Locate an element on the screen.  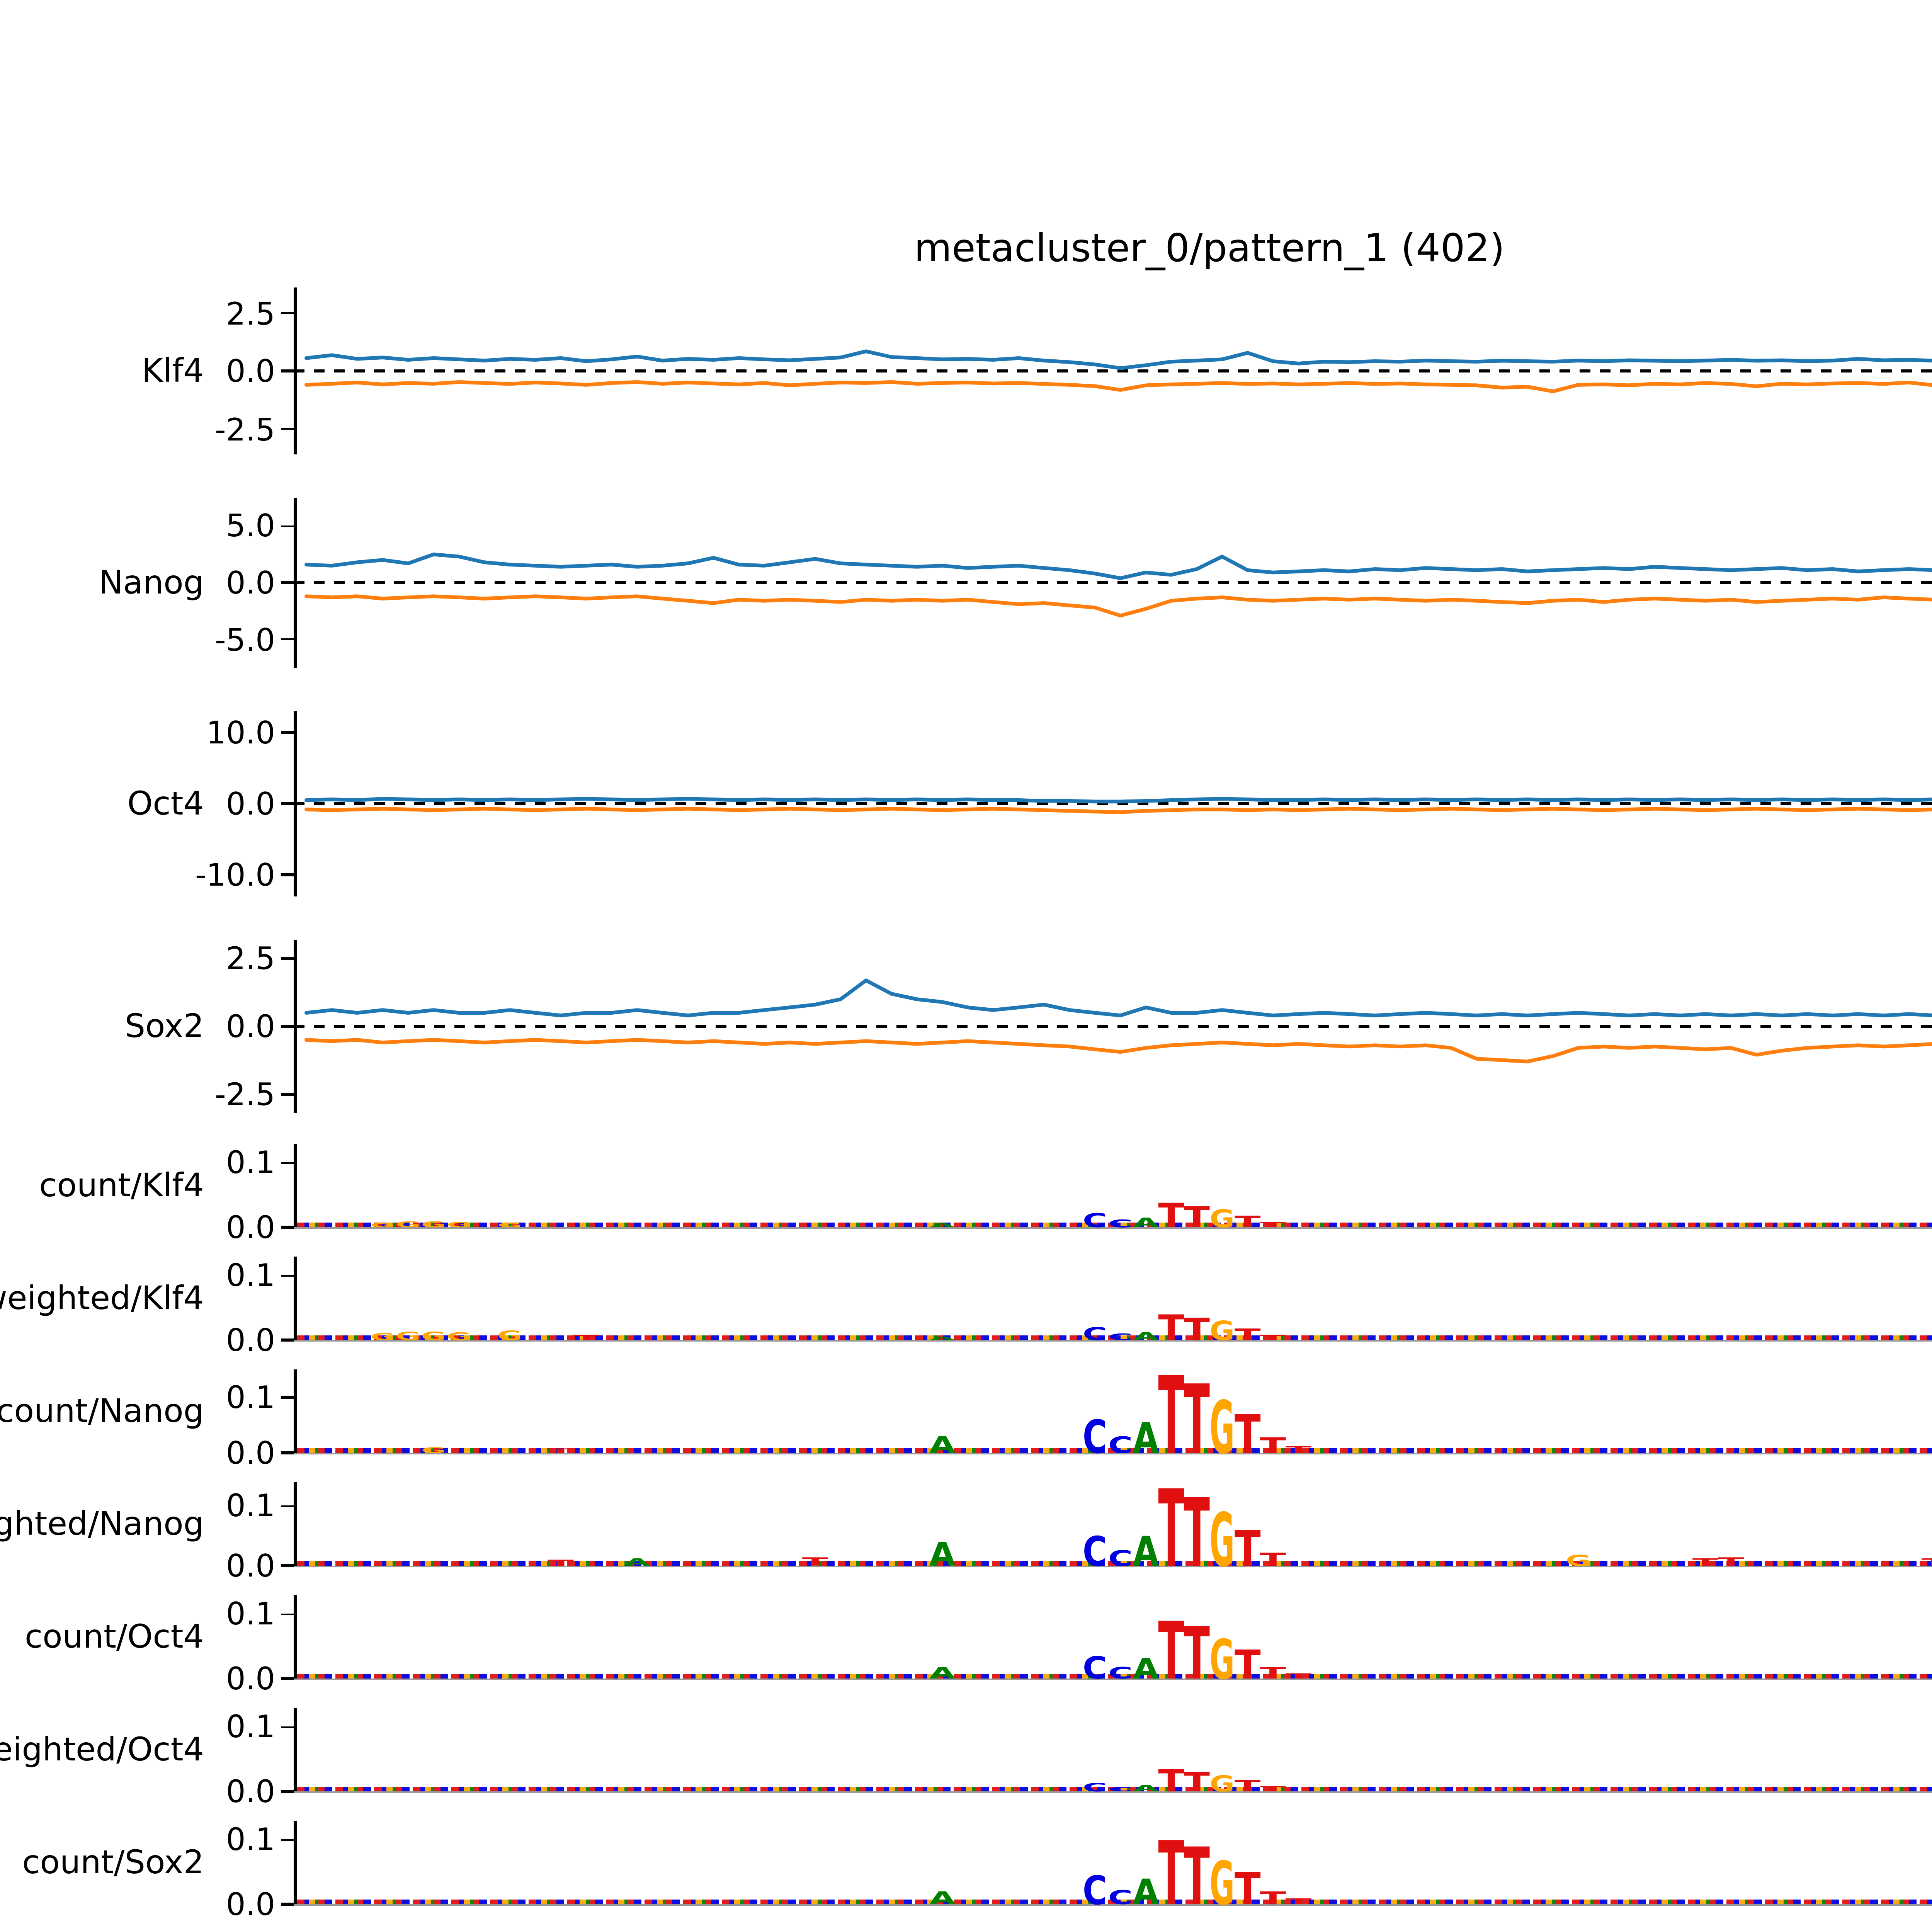
row-nanog: Nanog 5.0 0.0 -5.0 is located at coordinates (966, 583).